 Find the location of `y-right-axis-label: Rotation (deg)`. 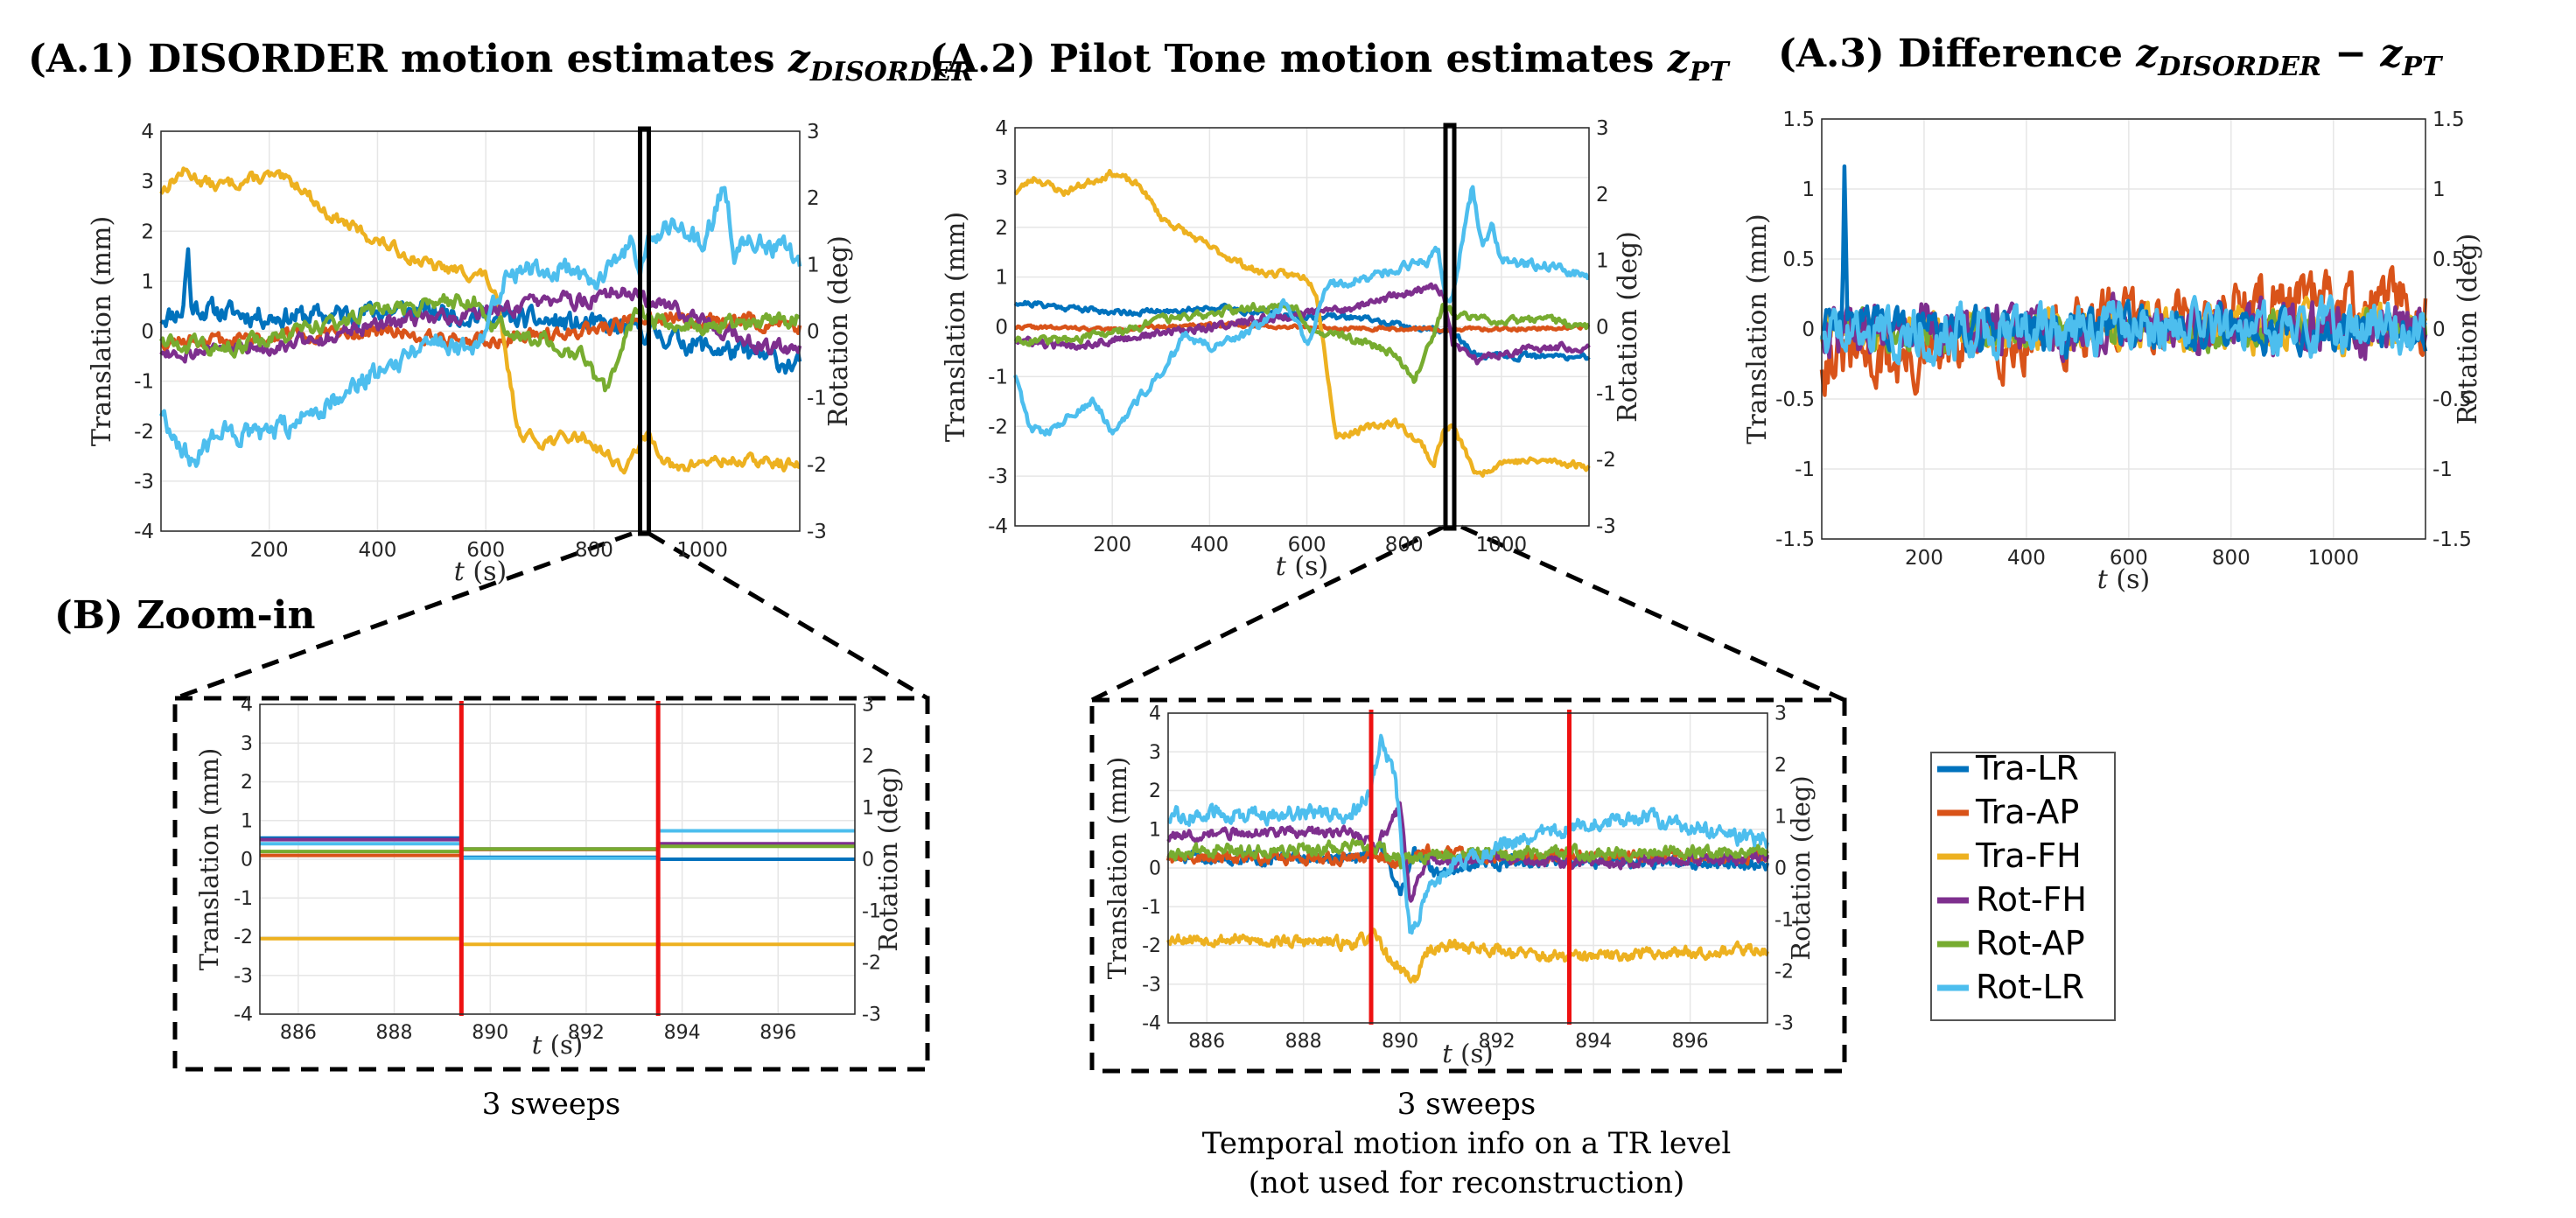

y-right-axis-label: Rotation (deg) is located at coordinates (1628, 327).